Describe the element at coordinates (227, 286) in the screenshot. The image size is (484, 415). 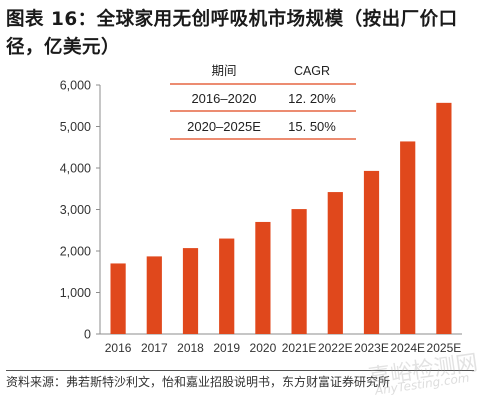
I see `bar-2019` at that location.